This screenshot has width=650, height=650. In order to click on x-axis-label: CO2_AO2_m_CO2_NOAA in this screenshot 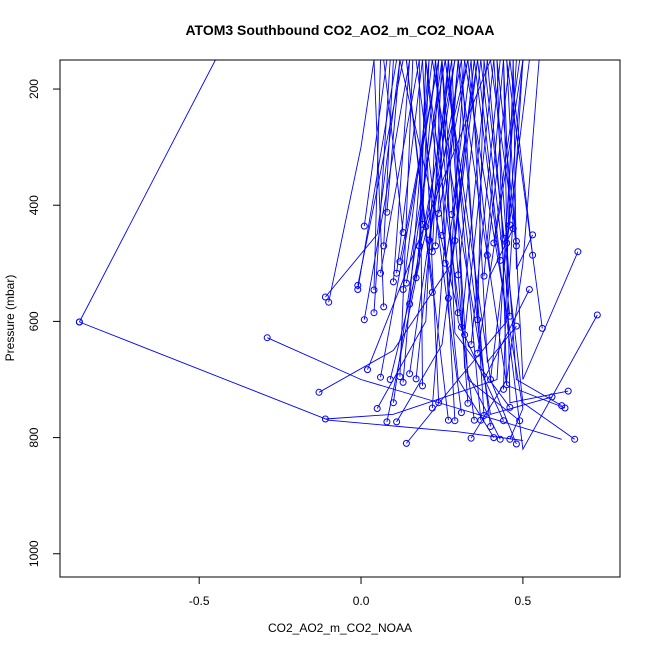, I will do `click(340, 628)`.